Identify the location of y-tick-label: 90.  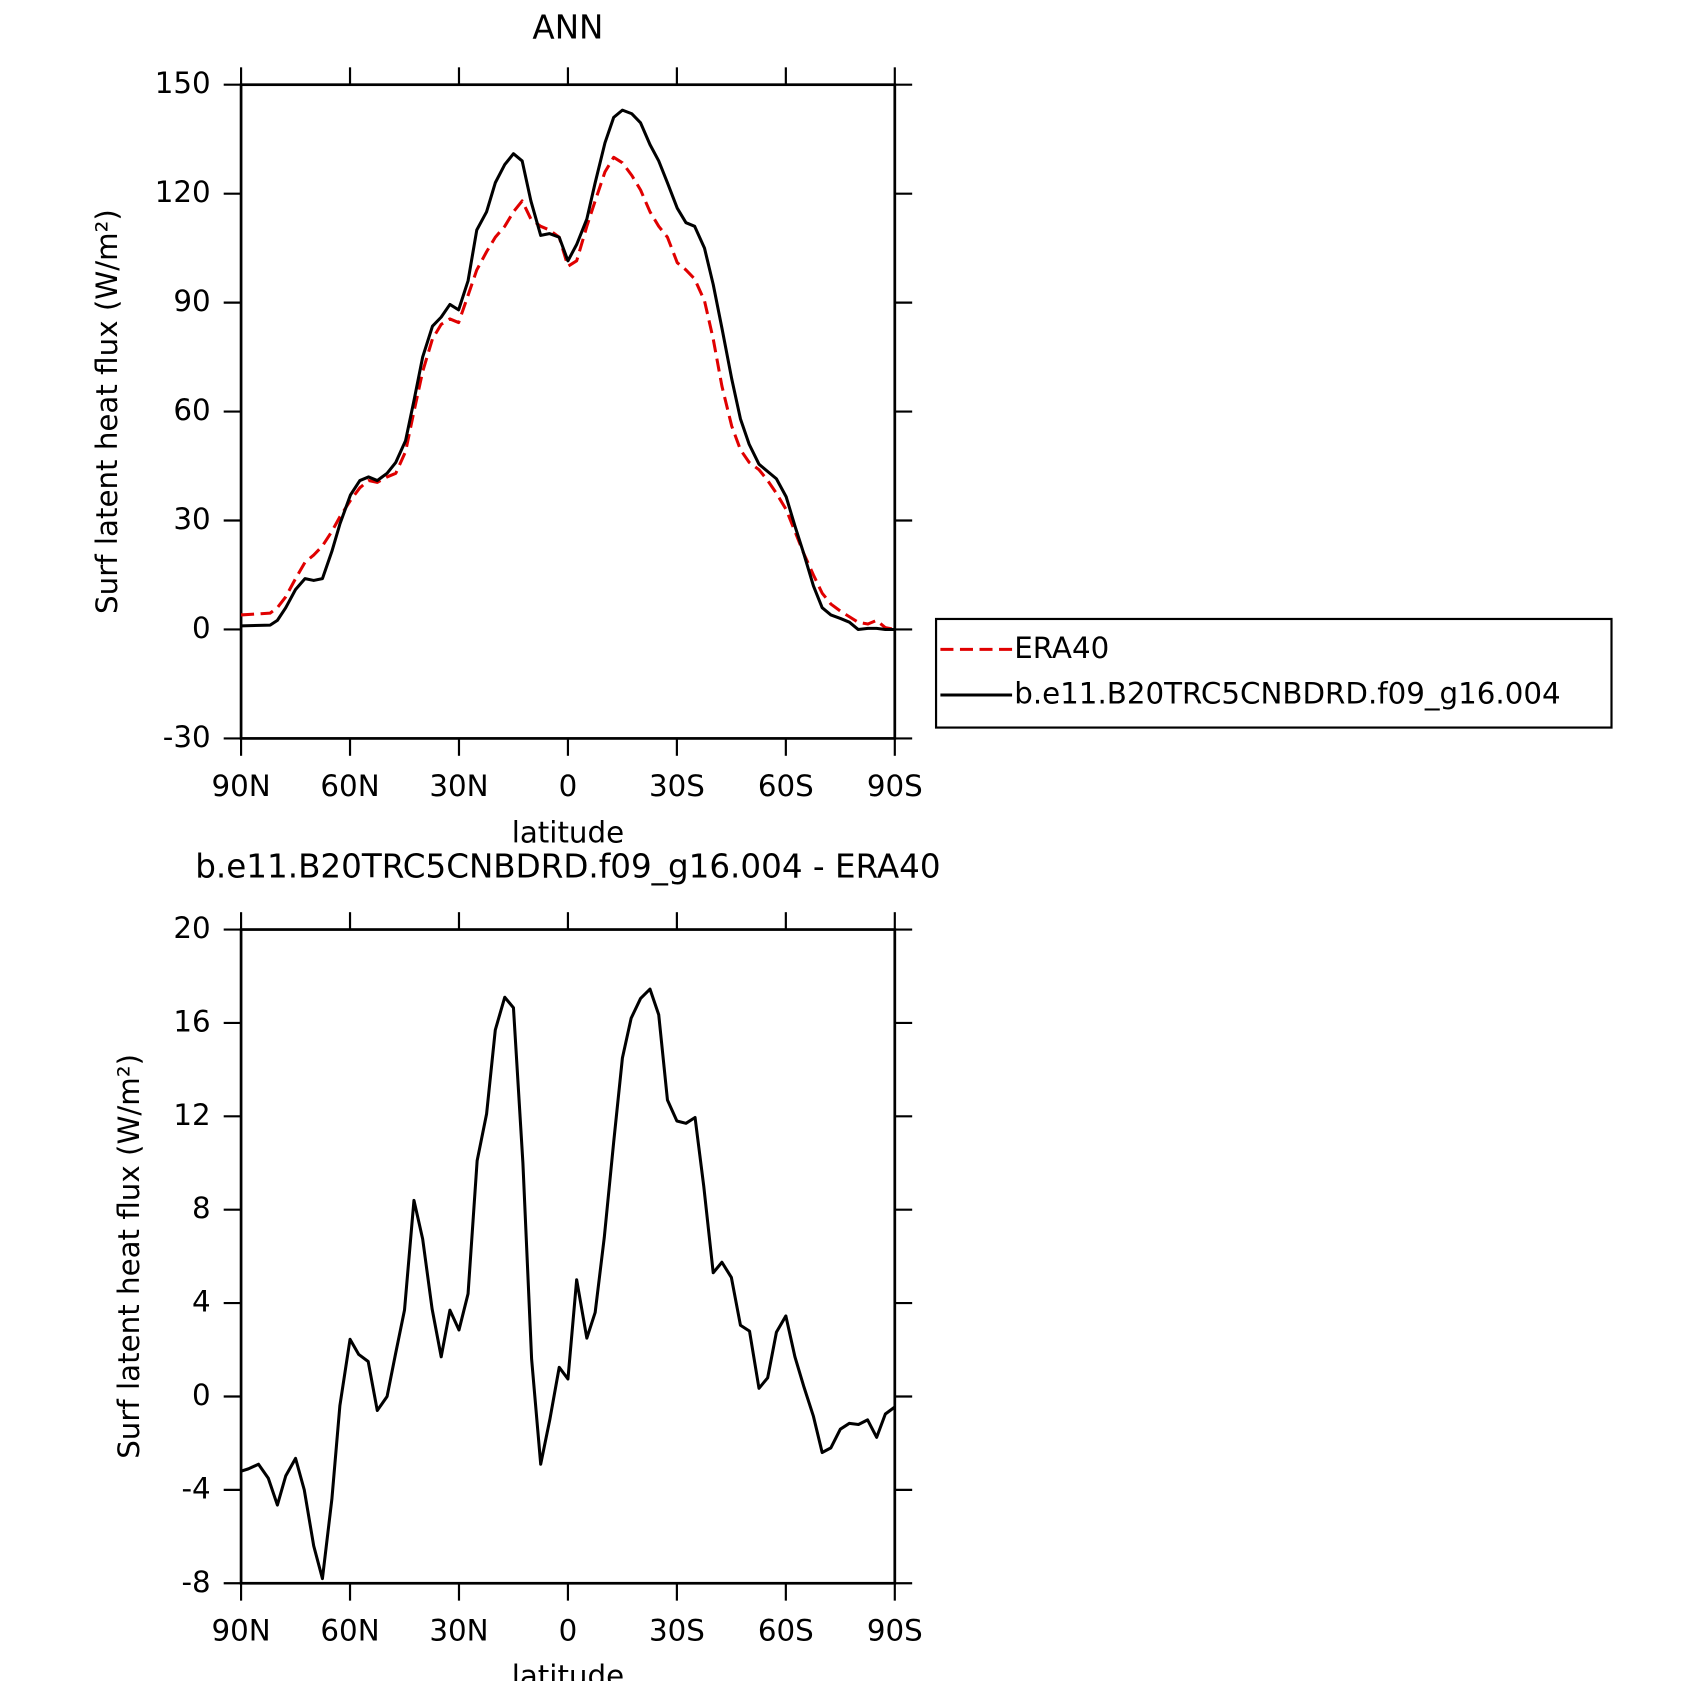
(191, 301).